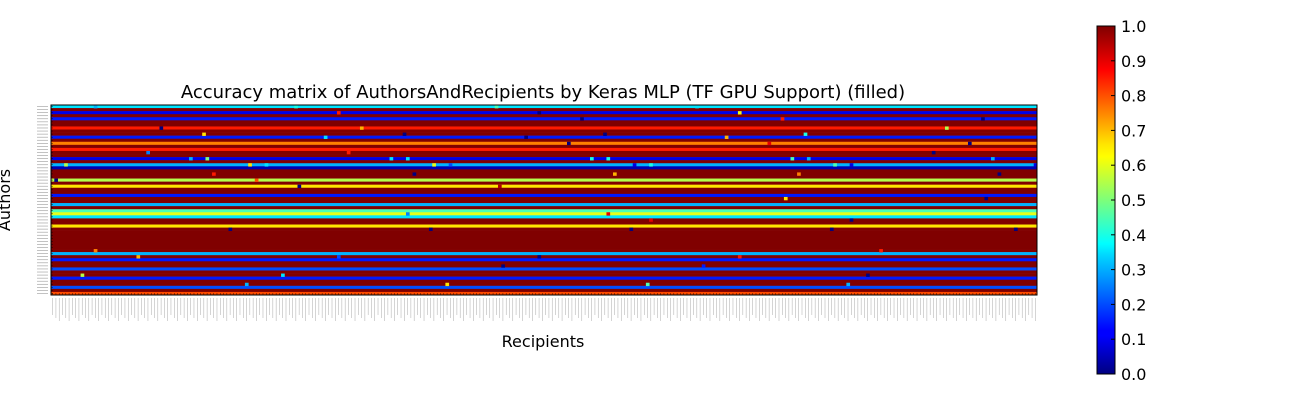  I want to click on row-tick-labels, so click(45, 200).